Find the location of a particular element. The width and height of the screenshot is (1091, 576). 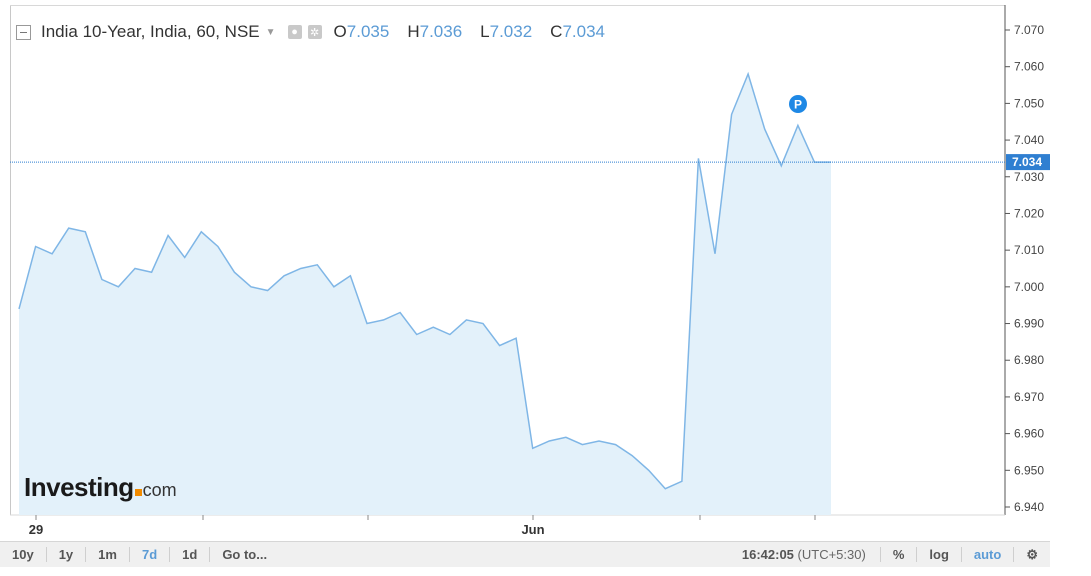

eye-icon: ● is located at coordinates (294, 32).